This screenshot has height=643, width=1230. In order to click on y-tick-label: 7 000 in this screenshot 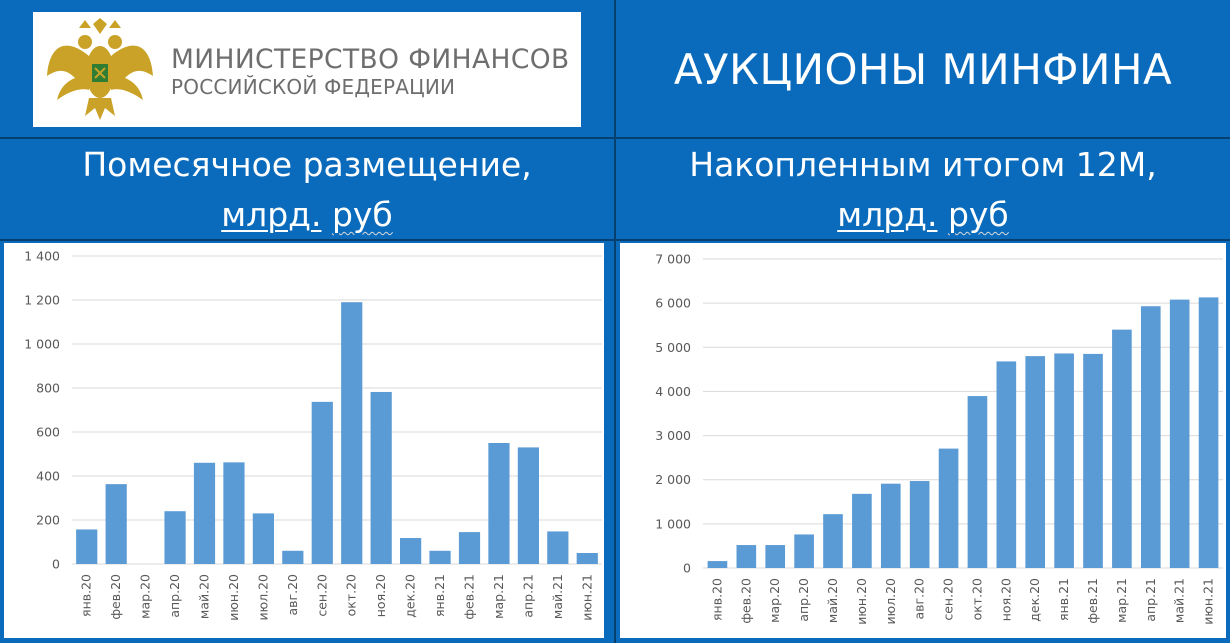, I will do `click(673, 259)`.